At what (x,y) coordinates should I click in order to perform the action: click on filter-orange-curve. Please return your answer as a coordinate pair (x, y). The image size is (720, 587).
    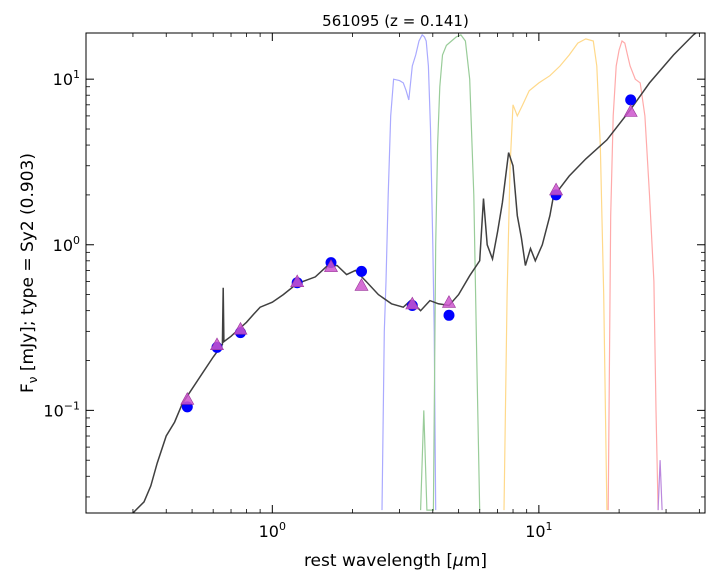
    Looking at the image, I should click on (555, 274).